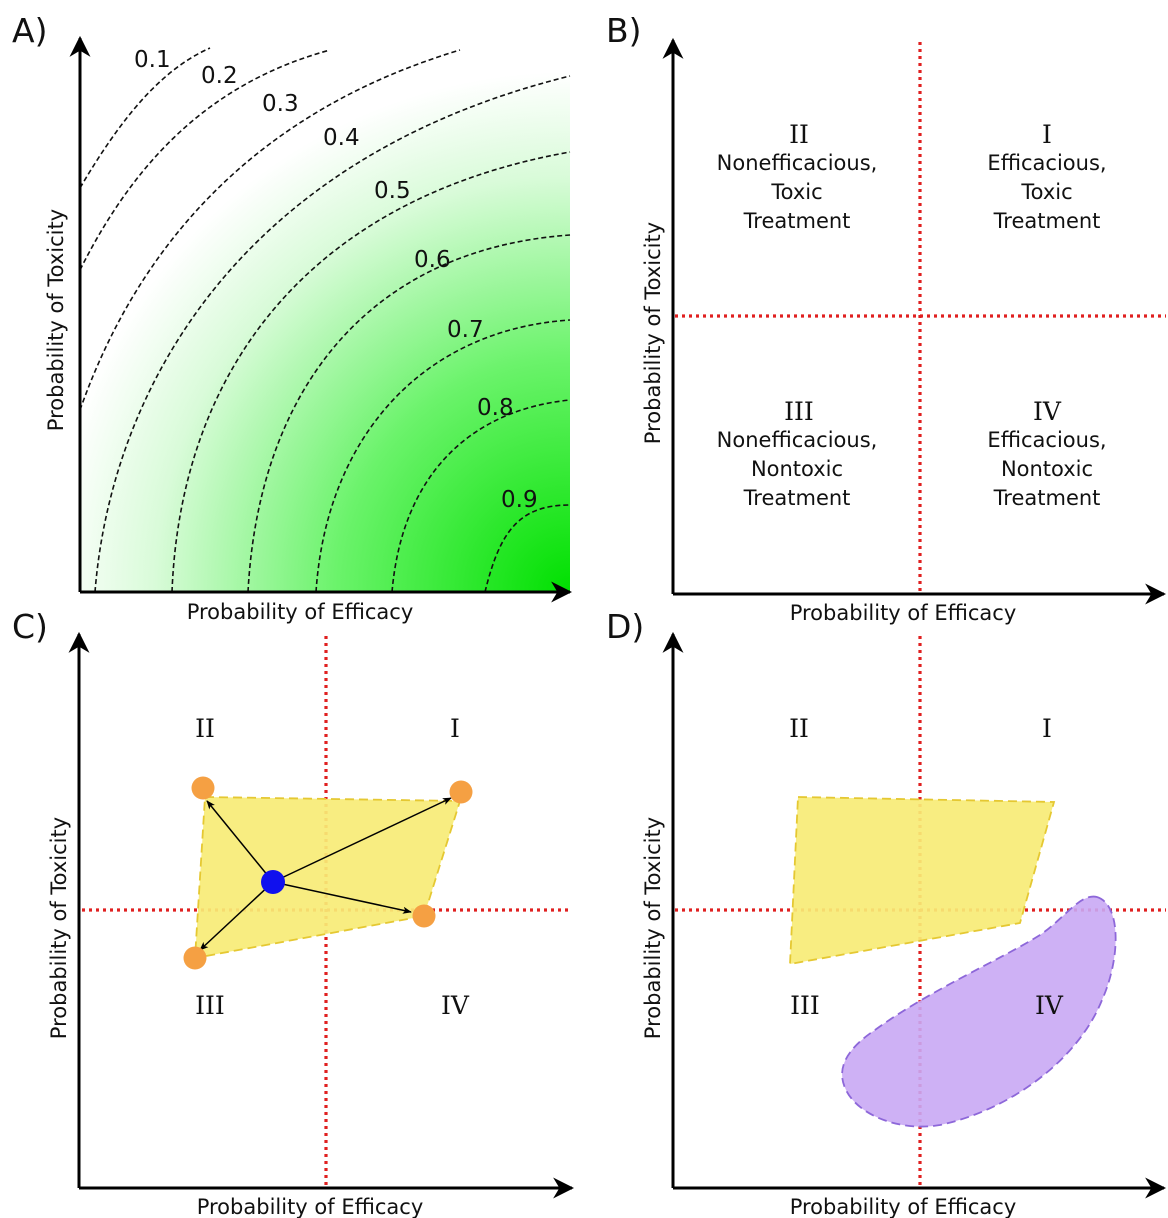  What do you see at coordinates (29, 30) in the screenshot?
I see `panel-a-letter: A)` at bounding box center [29, 30].